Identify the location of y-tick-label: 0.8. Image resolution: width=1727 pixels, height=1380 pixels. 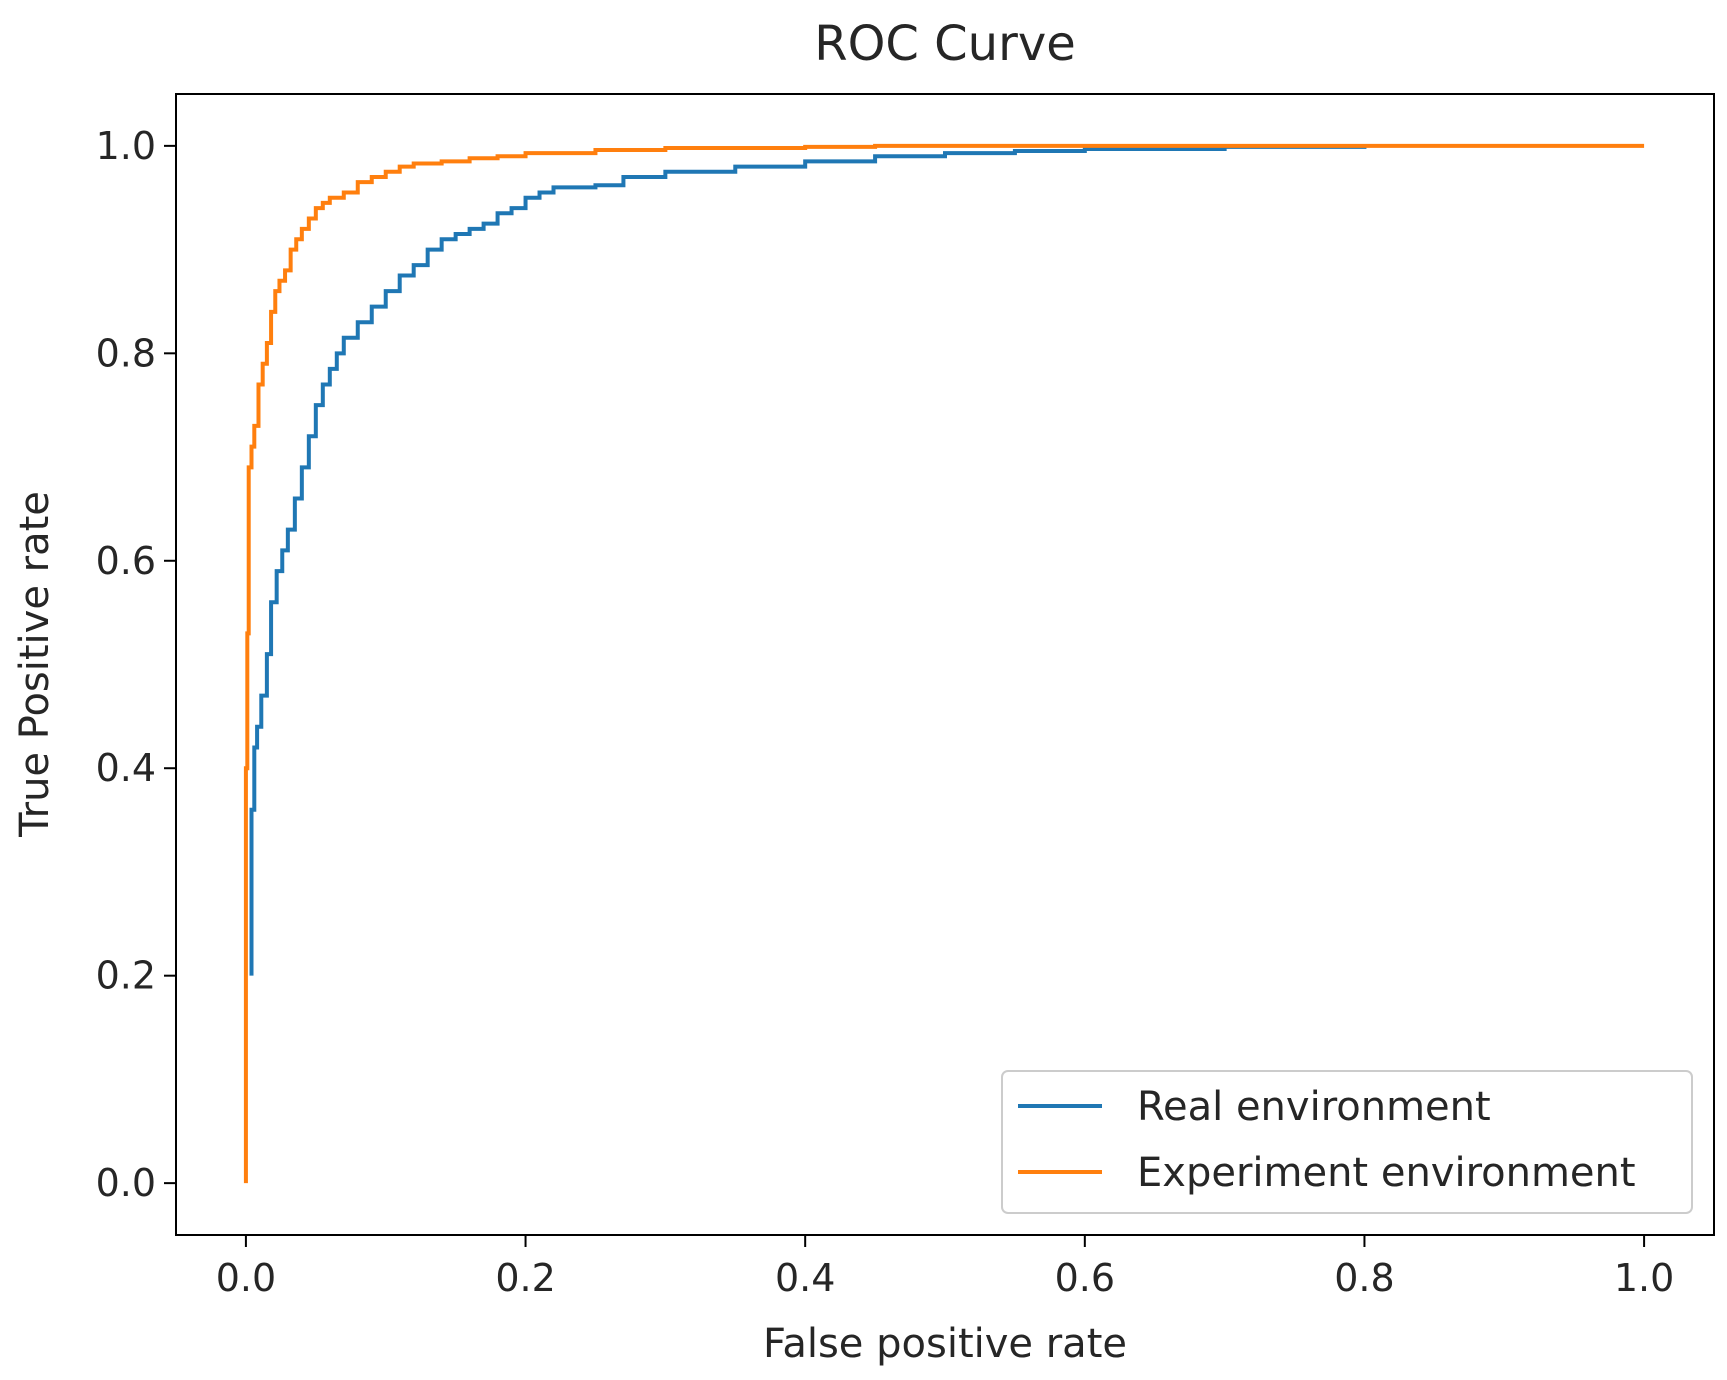
(126, 353).